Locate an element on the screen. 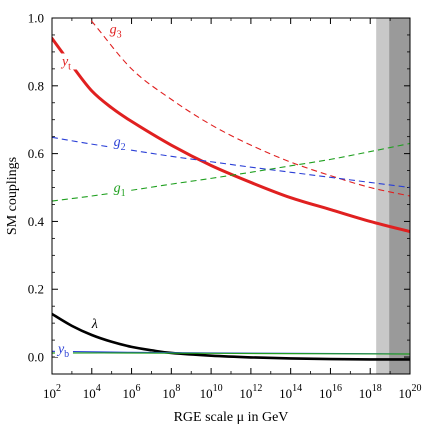  y-tick-label: 0.6 is located at coordinates (36, 153).